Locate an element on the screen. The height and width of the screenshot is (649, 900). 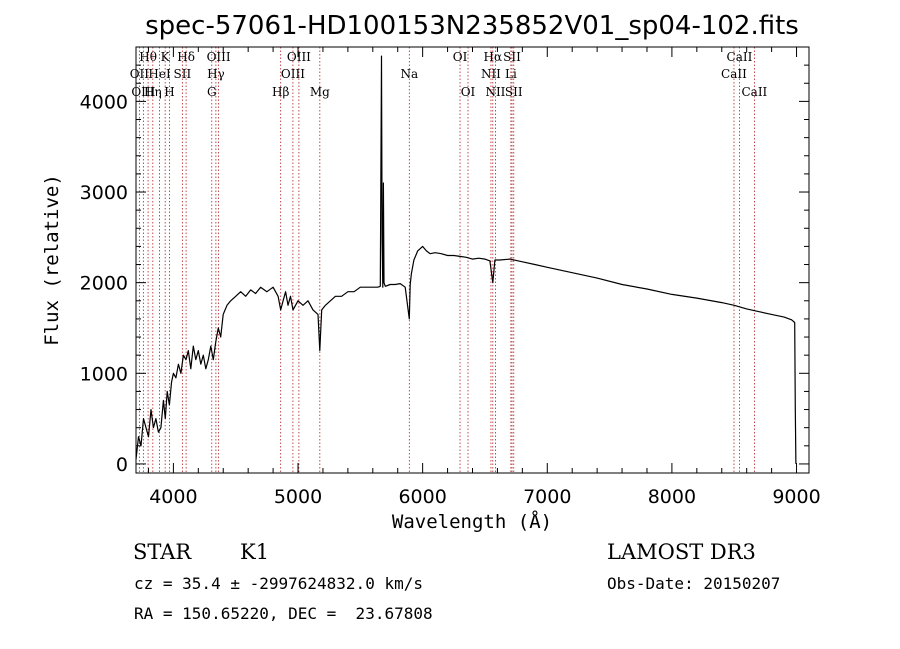
redshift-line: cz = 35.4 ± -2997624832.0 km/s is located at coordinates (278, 583).